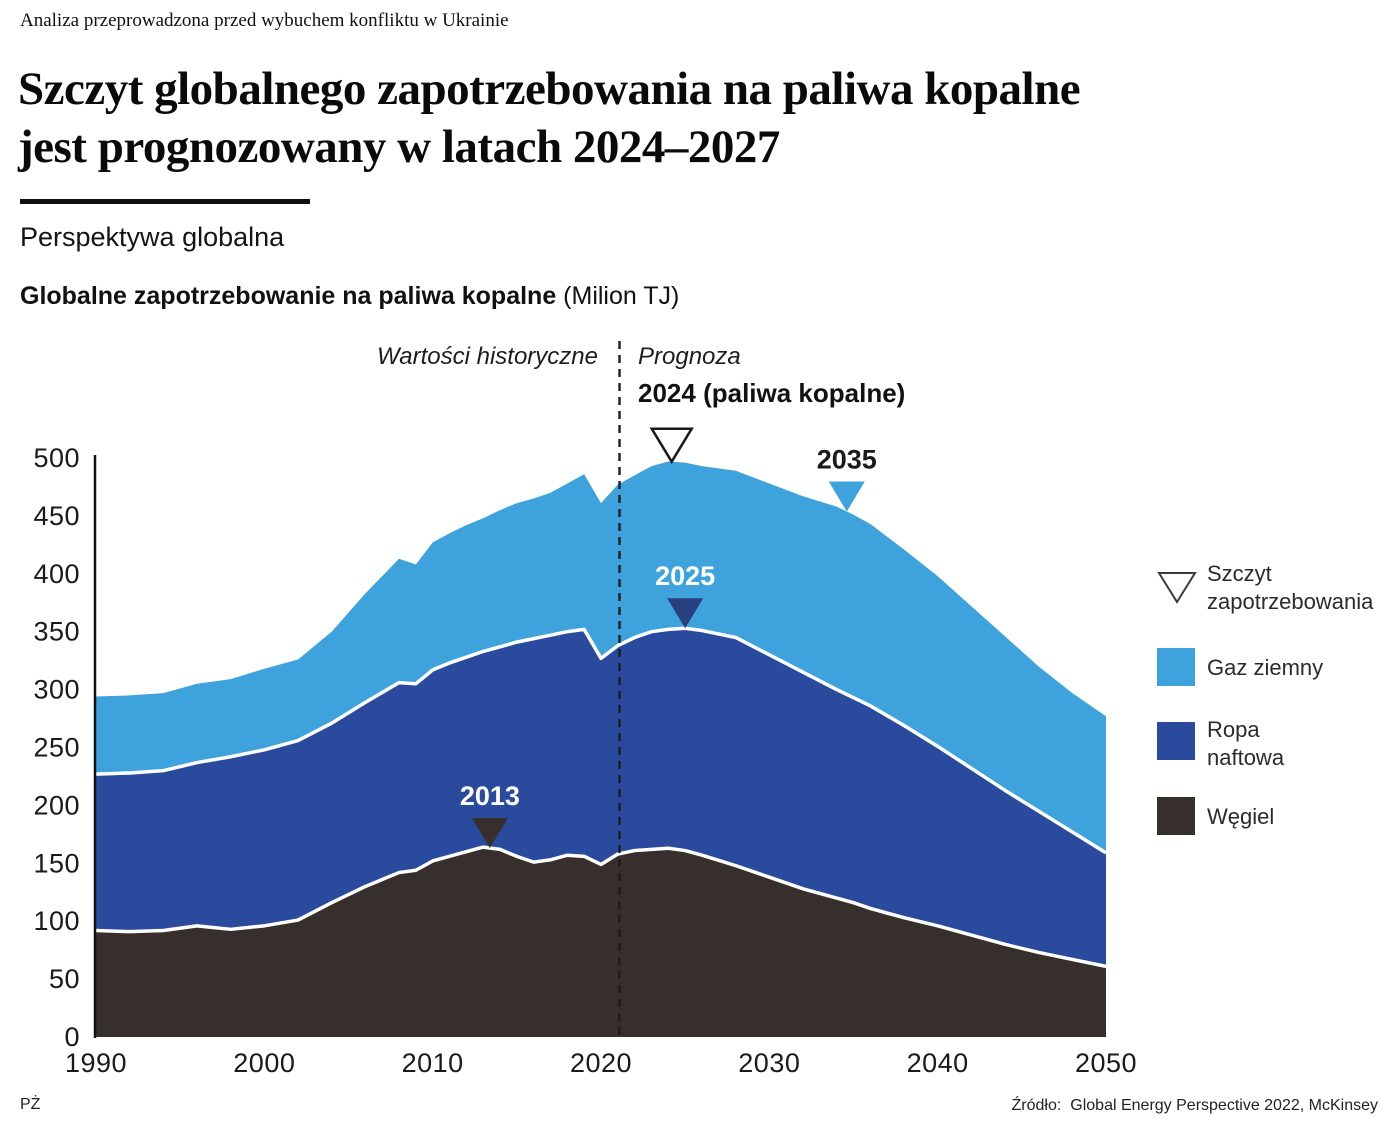 This screenshot has height=1142, width=1400. What do you see at coordinates (30, 1104) in the screenshot?
I see `footer-initials: PŻ` at bounding box center [30, 1104].